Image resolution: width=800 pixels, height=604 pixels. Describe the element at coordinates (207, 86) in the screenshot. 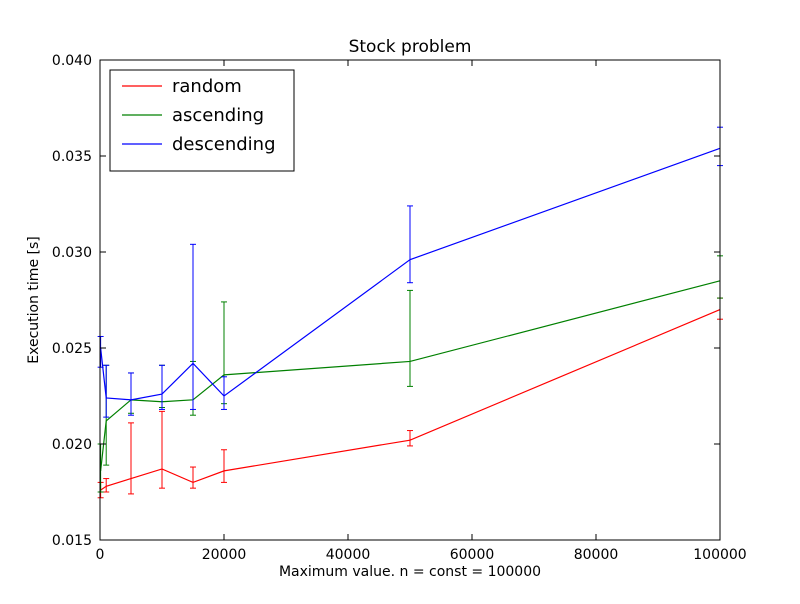

I see `legend-label-random: random` at that location.